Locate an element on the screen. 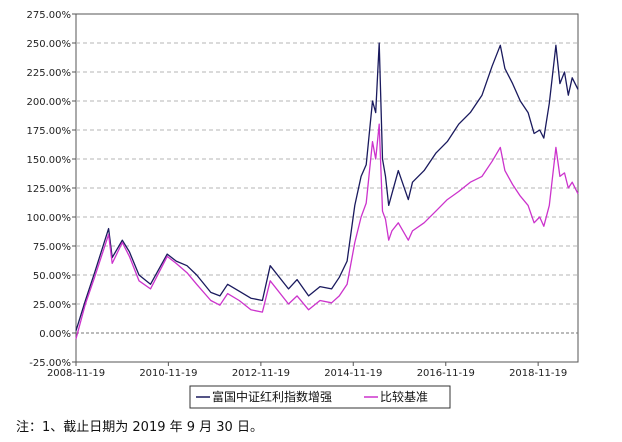 The height and width of the screenshot is (442, 622). y-tick-label-0: -25.00% is located at coordinates (50, 363).